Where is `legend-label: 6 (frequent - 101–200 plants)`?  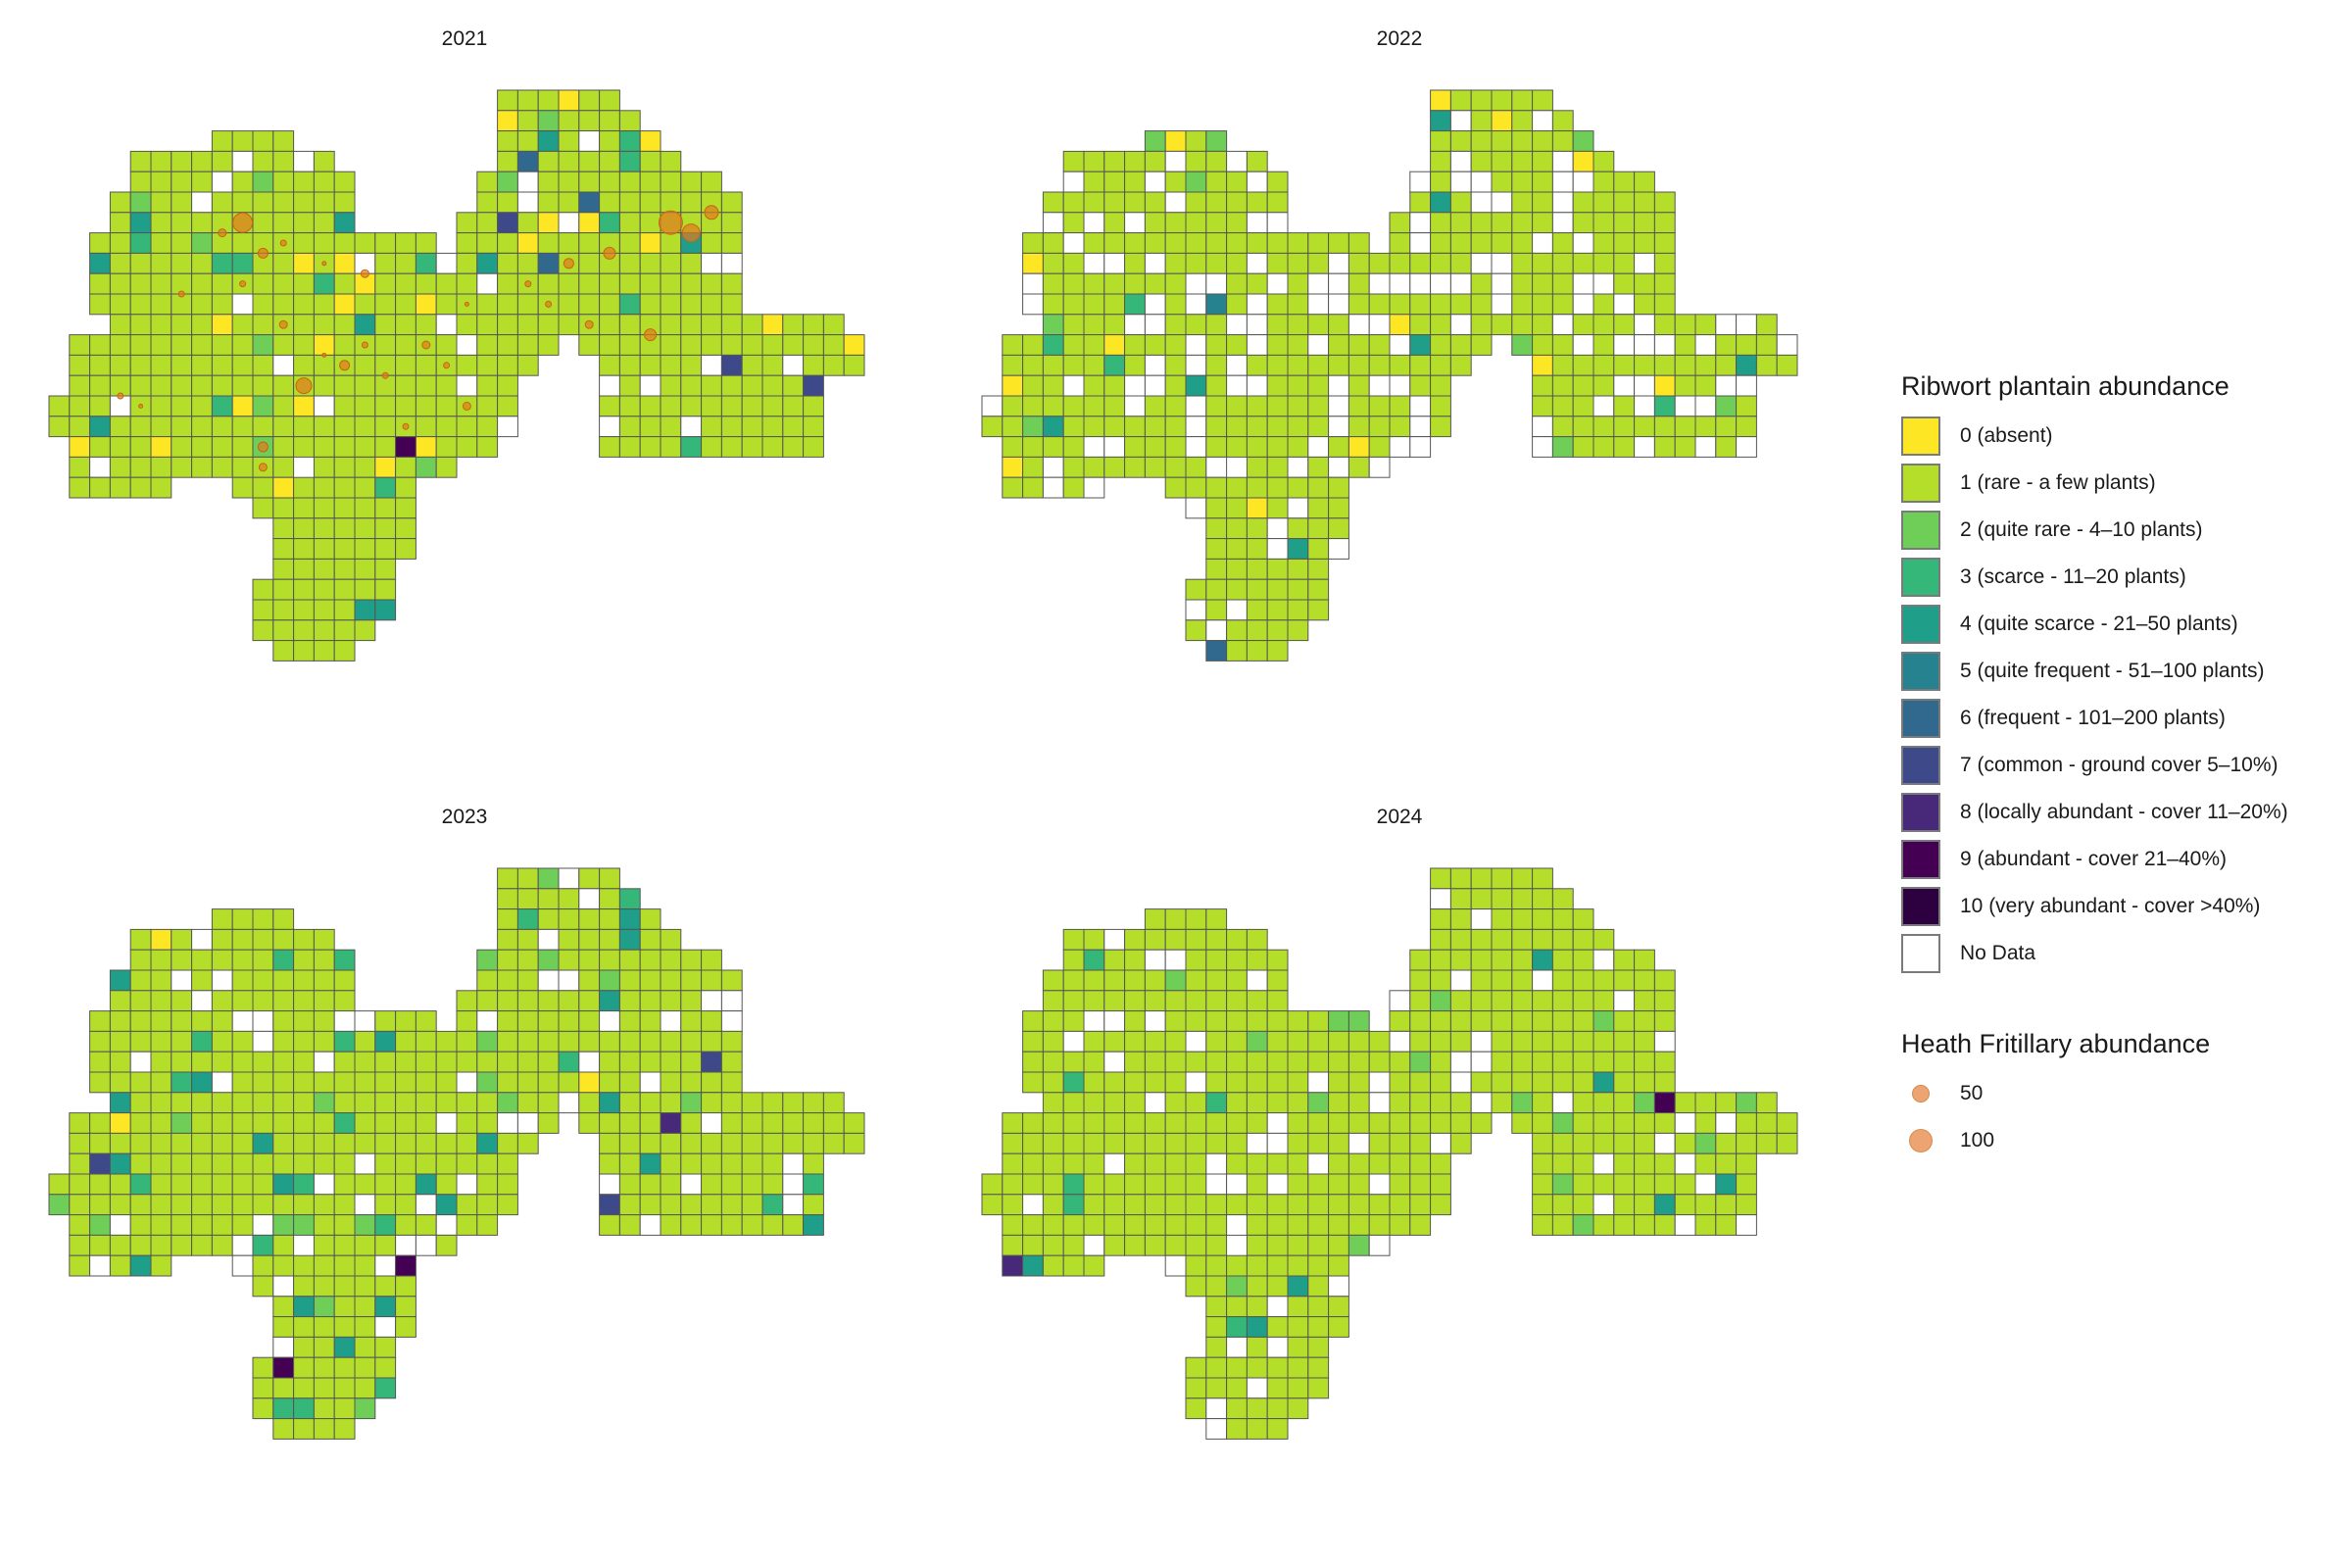
legend-label: 6 (frequent - 101–200 plants) is located at coordinates (2093, 718).